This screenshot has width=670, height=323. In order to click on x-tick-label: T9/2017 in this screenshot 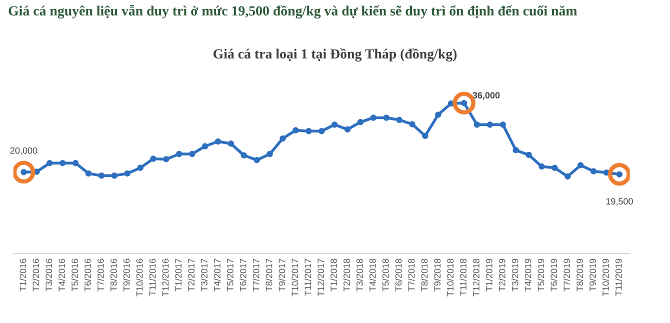, I will do `click(282, 275)`.